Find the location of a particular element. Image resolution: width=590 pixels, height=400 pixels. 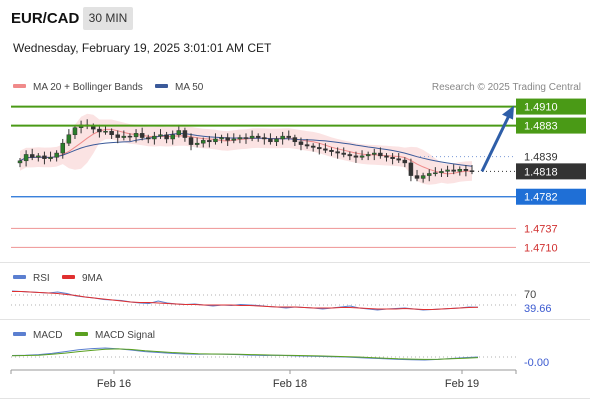

macd-signal-line is located at coordinates (245, 354).